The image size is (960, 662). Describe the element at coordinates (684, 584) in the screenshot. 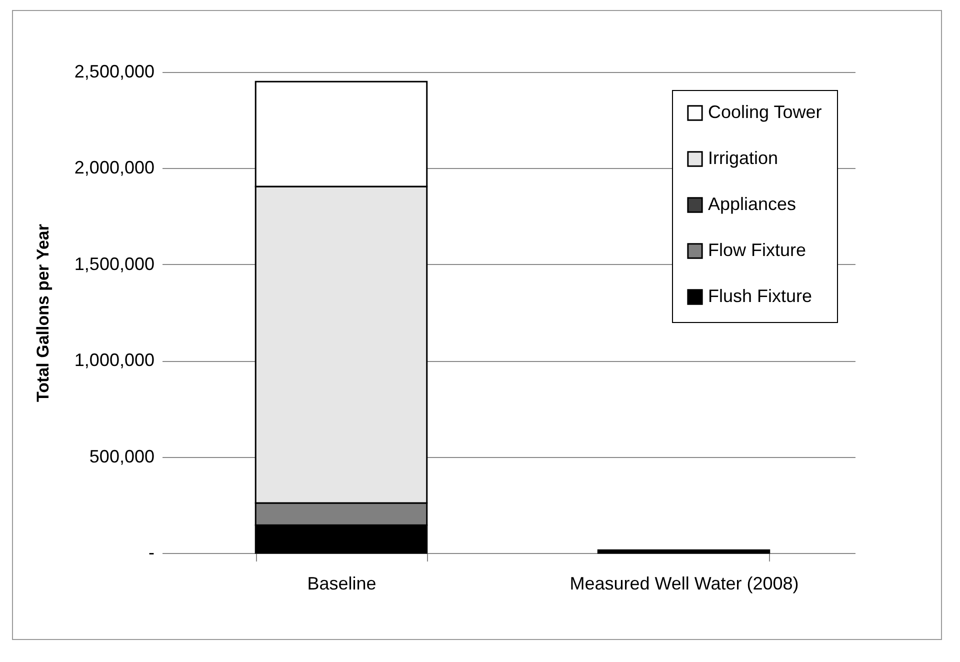

I see `x-tick-label: Measured Well Water (2008)` at that location.